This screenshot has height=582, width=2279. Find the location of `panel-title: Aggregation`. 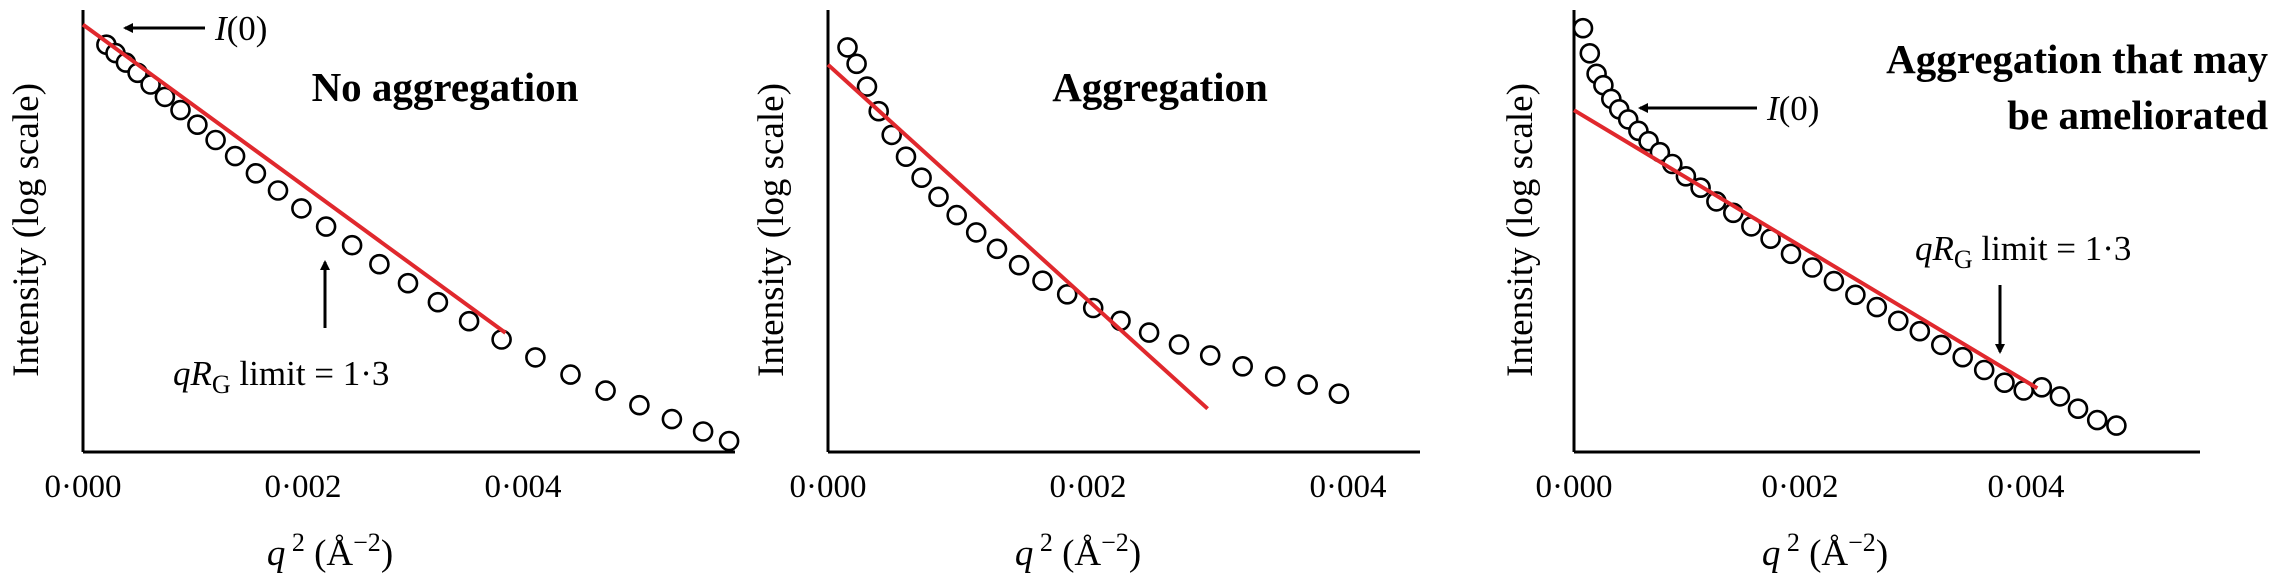

panel-title: Aggregation is located at coordinates (1160, 87).